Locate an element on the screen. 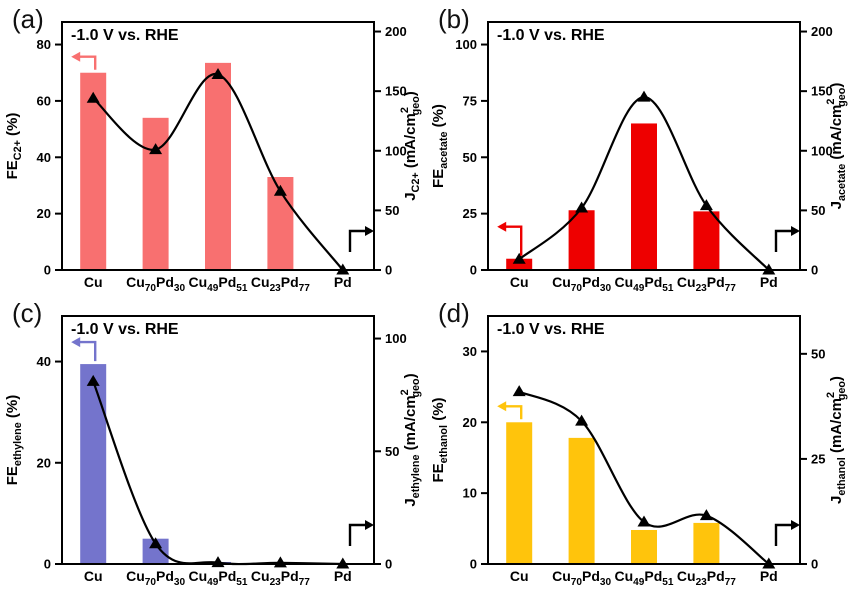  left-axis-label: FEacetate (%) is located at coordinates (440, 146).